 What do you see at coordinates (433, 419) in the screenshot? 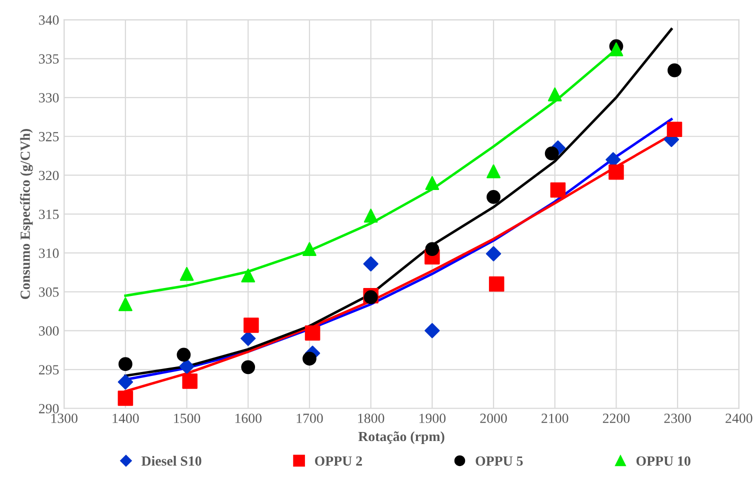
I see `x-tick-label: 1900` at bounding box center [433, 419].